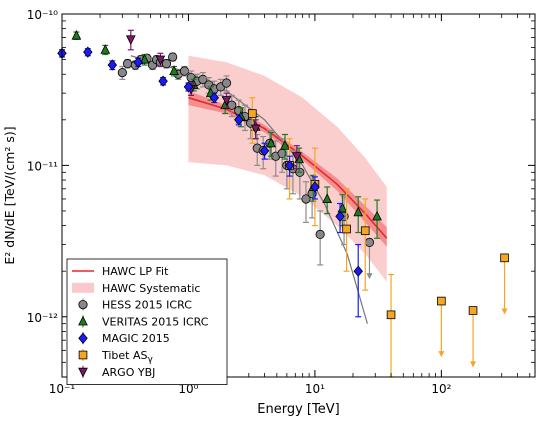 The width and height of the screenshot is (540, 422). Describe the element at coordinates (136, 338) in the screenshot. I see `legend-label-magic: MAGIC 2015` at that location.